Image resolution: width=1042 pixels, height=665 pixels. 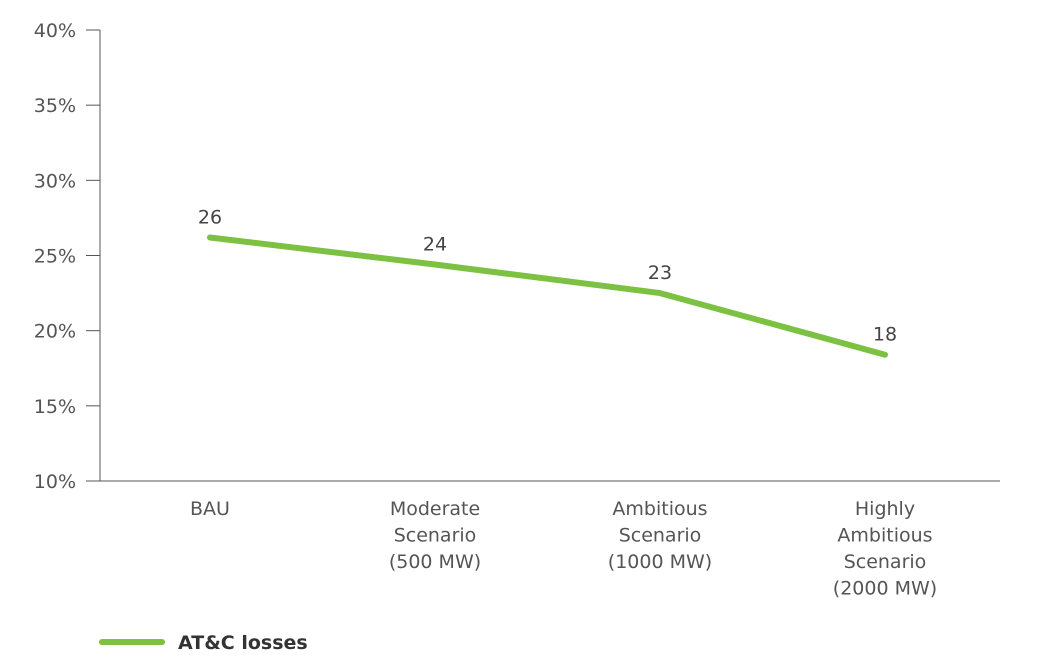 I want to click on x-category-label: Highly Ambitious Scenario (2000 MW), so click(x=885, y=549).